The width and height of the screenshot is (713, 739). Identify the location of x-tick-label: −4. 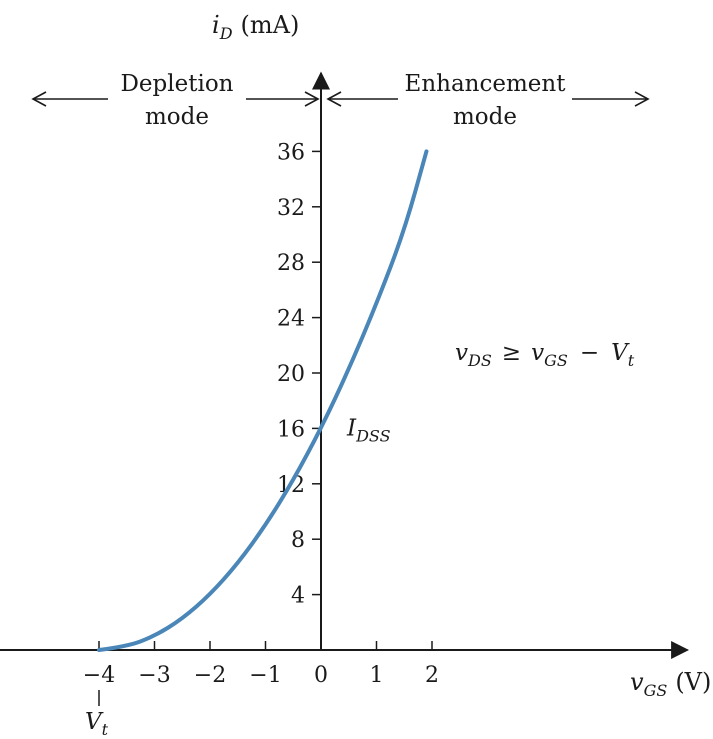
(99, 675).